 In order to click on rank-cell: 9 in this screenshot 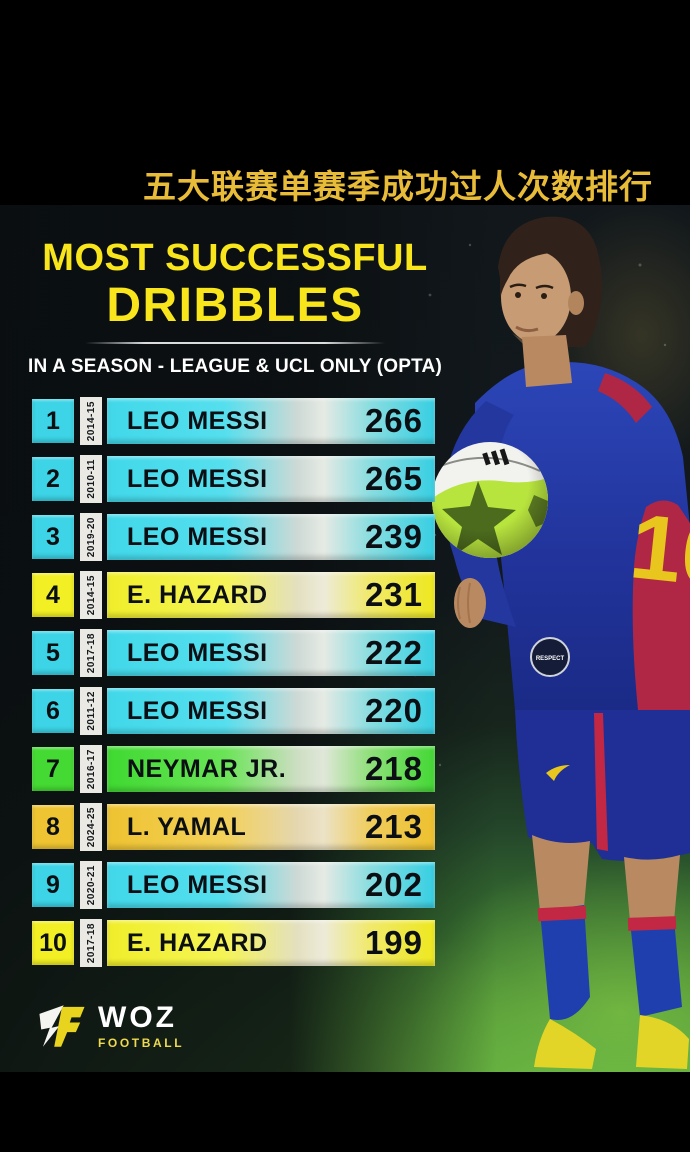, I will do `click(53, 885)`.